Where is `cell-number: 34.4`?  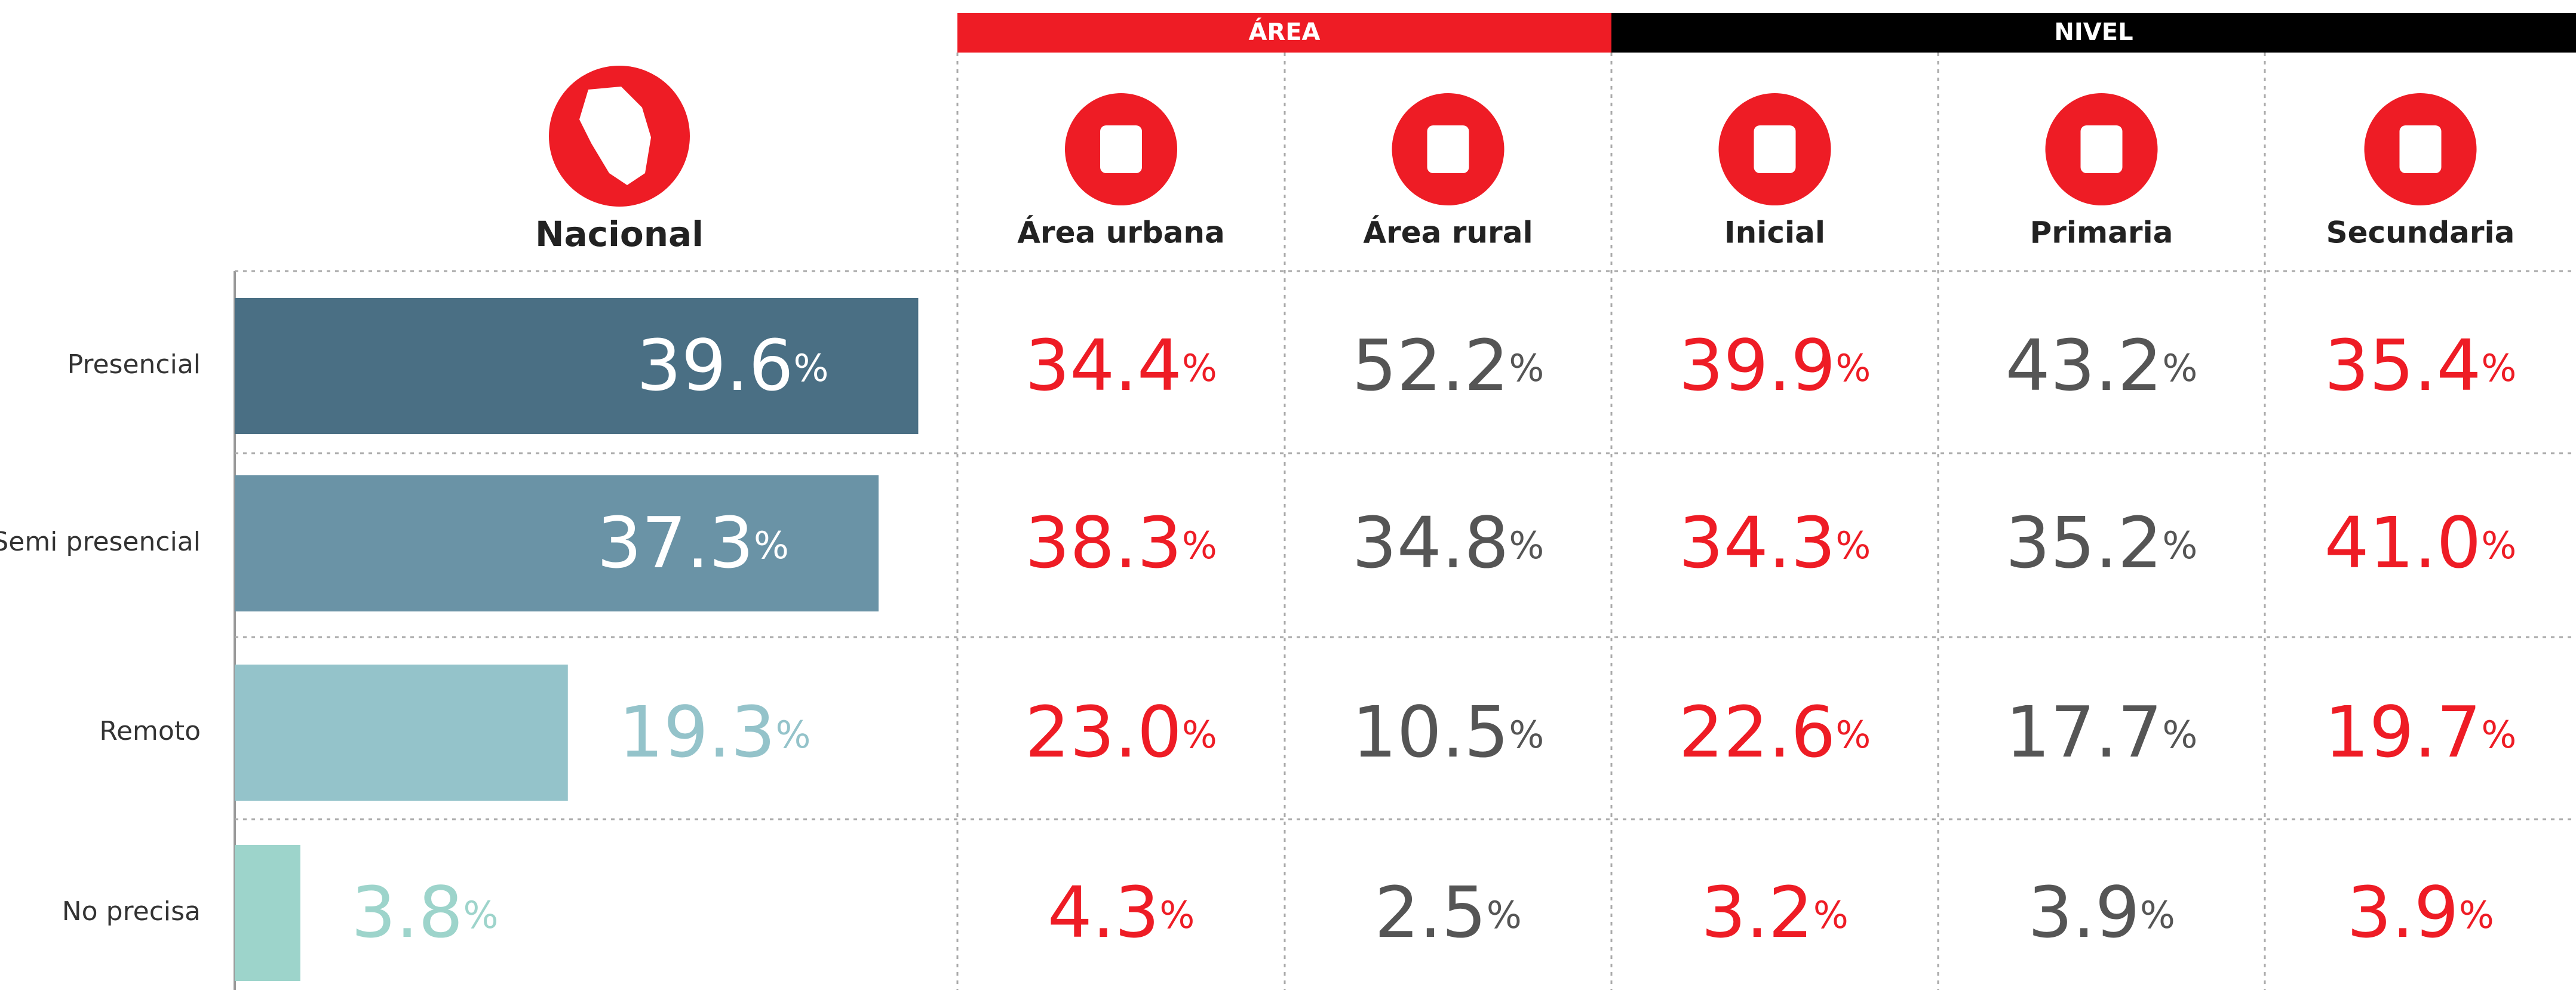
cell-number: 34.4 is located at coordinates (1103, 365).